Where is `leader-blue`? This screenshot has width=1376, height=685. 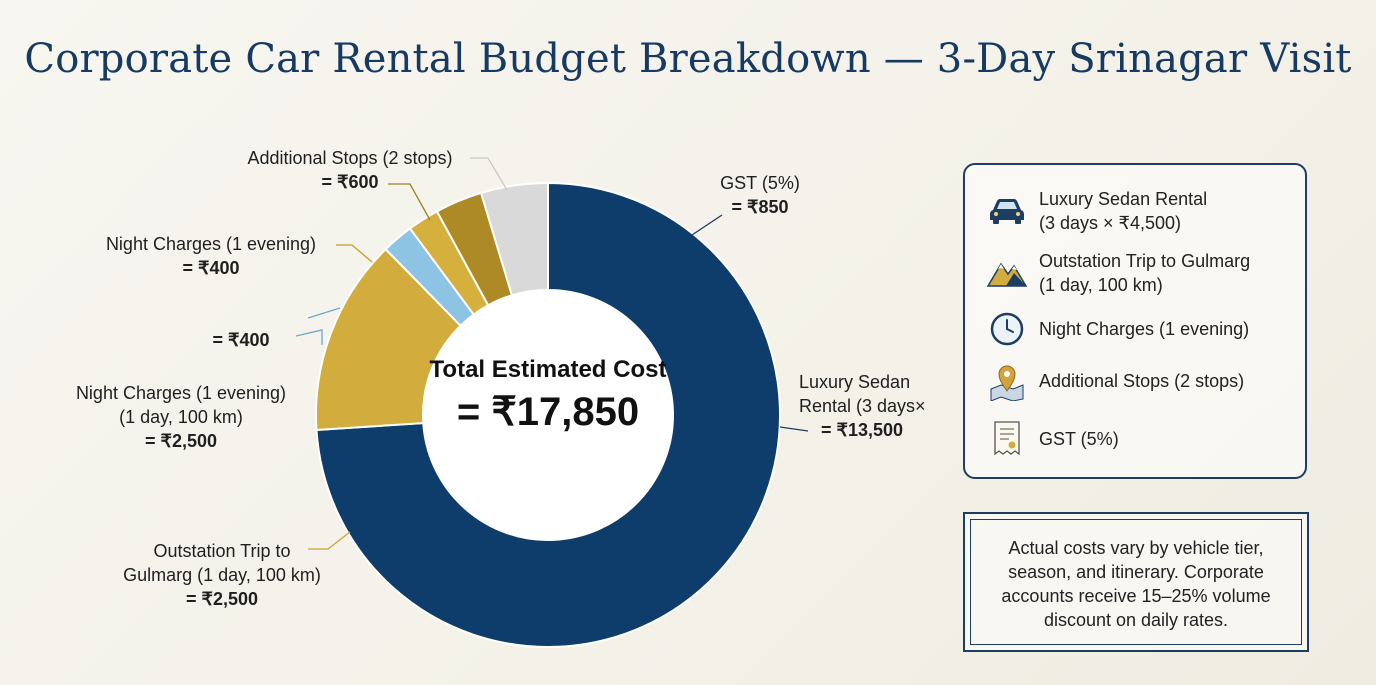 leader-blue is located at coordinates (324, 313).